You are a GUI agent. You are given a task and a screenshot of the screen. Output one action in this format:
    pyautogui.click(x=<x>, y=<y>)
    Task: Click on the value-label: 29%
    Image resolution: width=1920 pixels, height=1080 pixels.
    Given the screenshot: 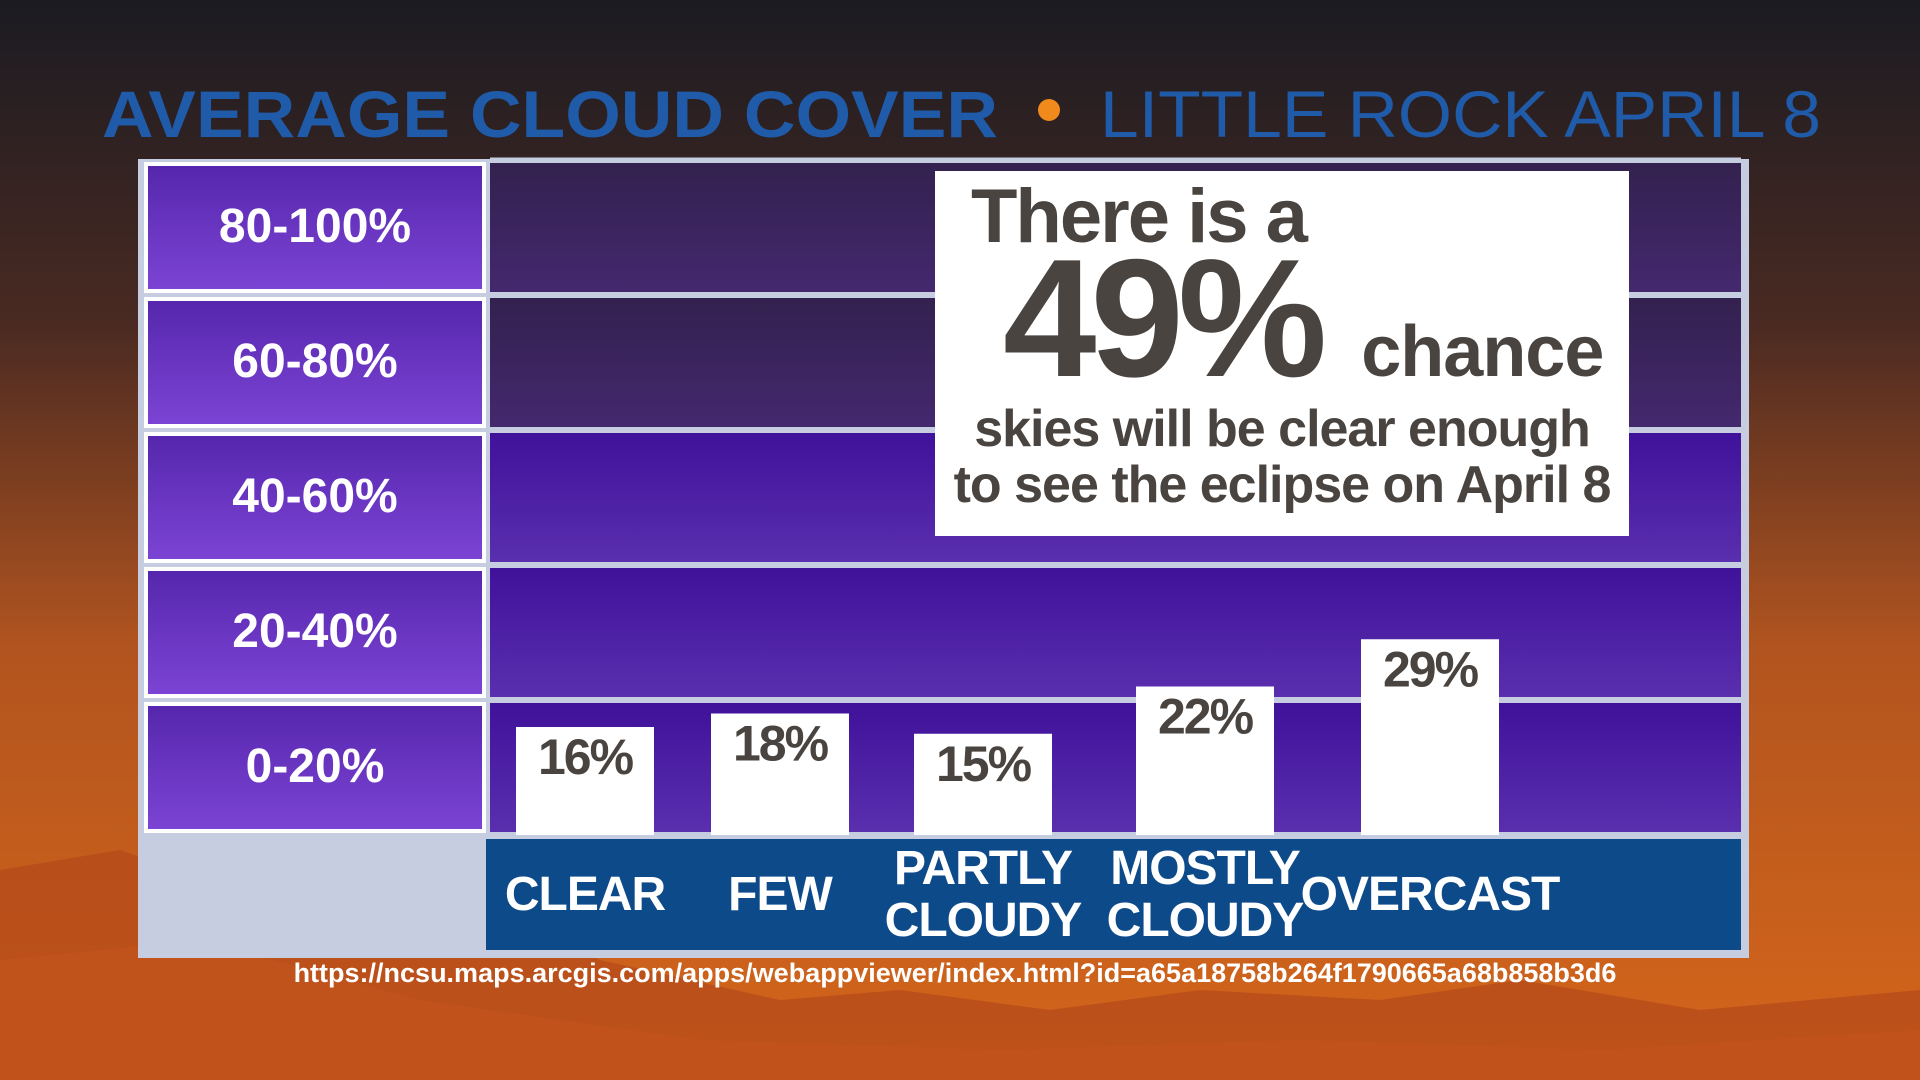 What is the action you would take?
    pyautogui.click(x=1431, y=669)
    